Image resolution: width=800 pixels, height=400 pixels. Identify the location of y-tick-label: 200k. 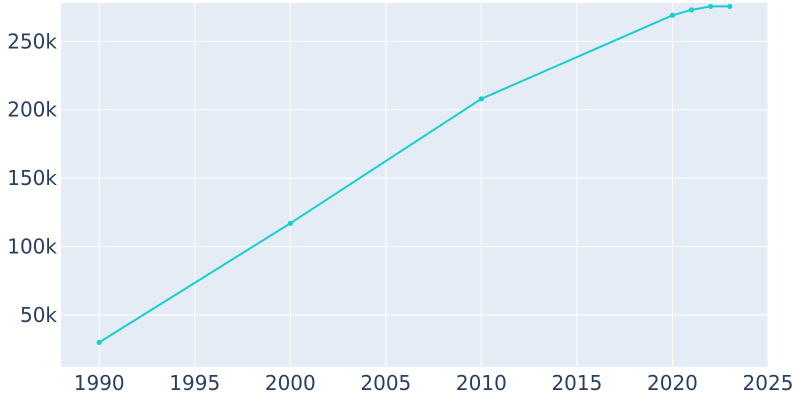
(32, 110).